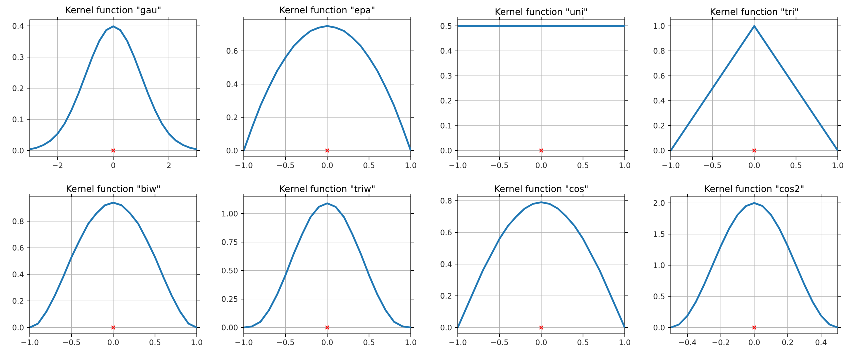 This screenshot has height=352, width=853. I want to click on chart-title: Kernel function "cos2", so click(754, 188).